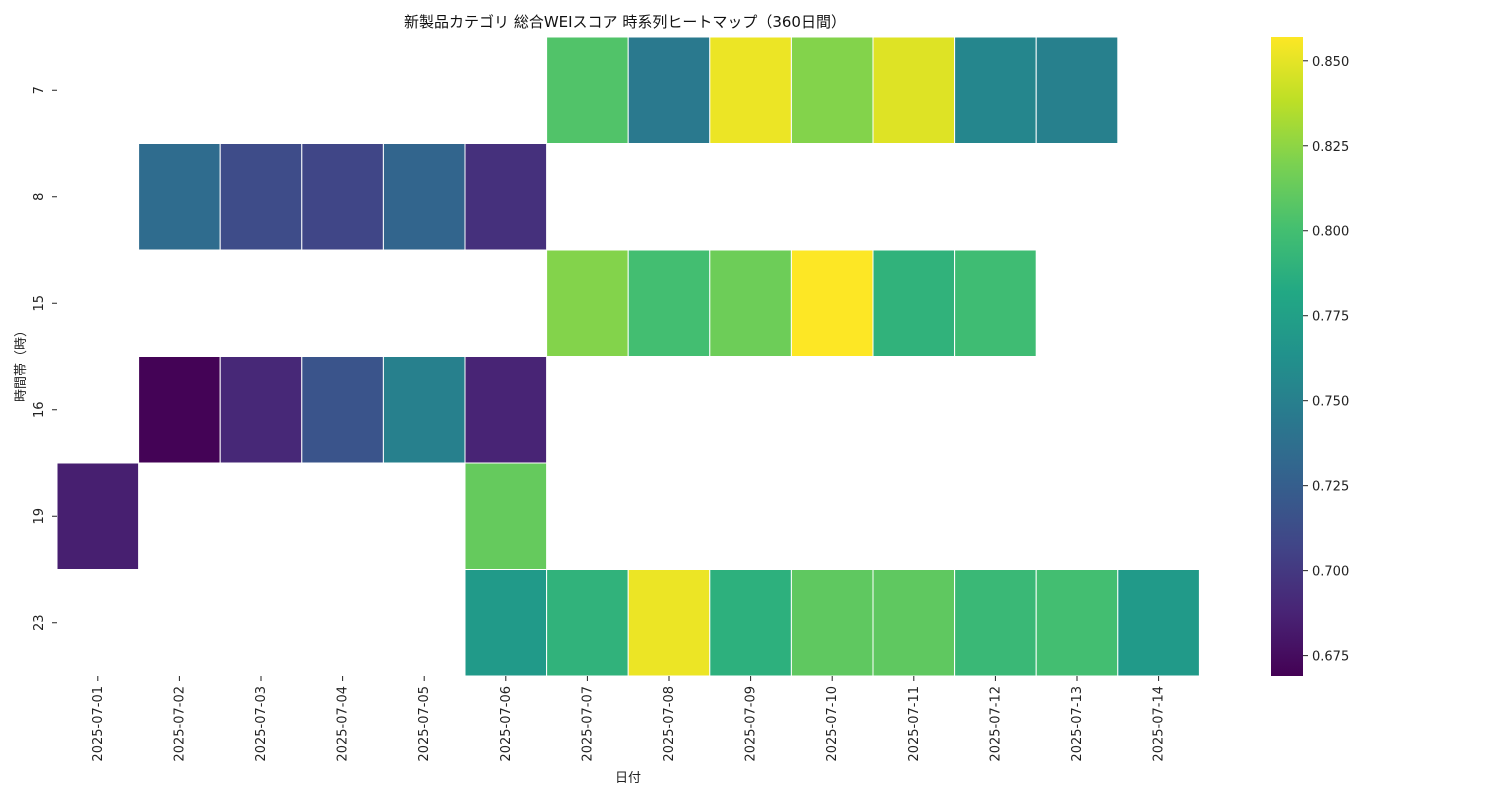 Image resolution: width=1500 pixels, height=800 pixels. What do you see at coordinates (39, 622) in the screenshot?
I see `y-tick-label: 23` at bounding box center [39, 622].